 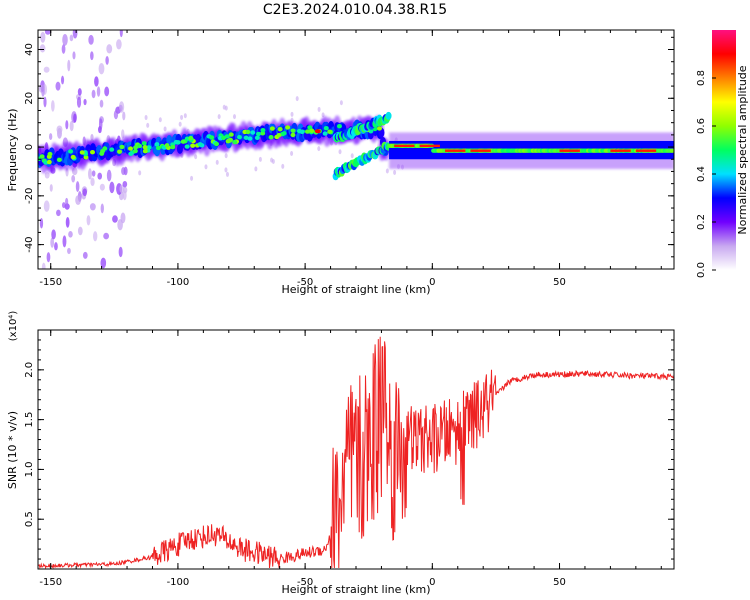 What do you see at coordinates (12, 450) in the screenshot?
I see `snr-y-label: SNR (10 * v/v)` at bounding box center [12, 450].